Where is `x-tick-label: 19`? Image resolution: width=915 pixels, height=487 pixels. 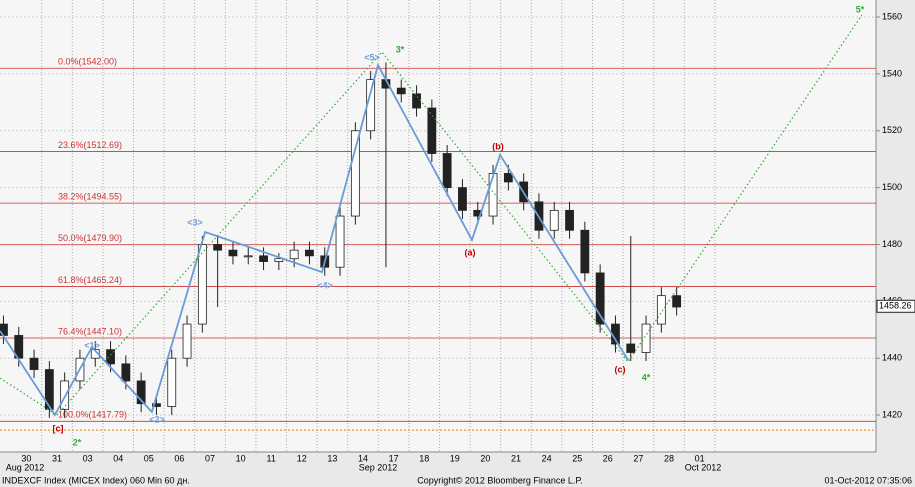 x-tick-label: 19 is located at coordinates (455, 458).